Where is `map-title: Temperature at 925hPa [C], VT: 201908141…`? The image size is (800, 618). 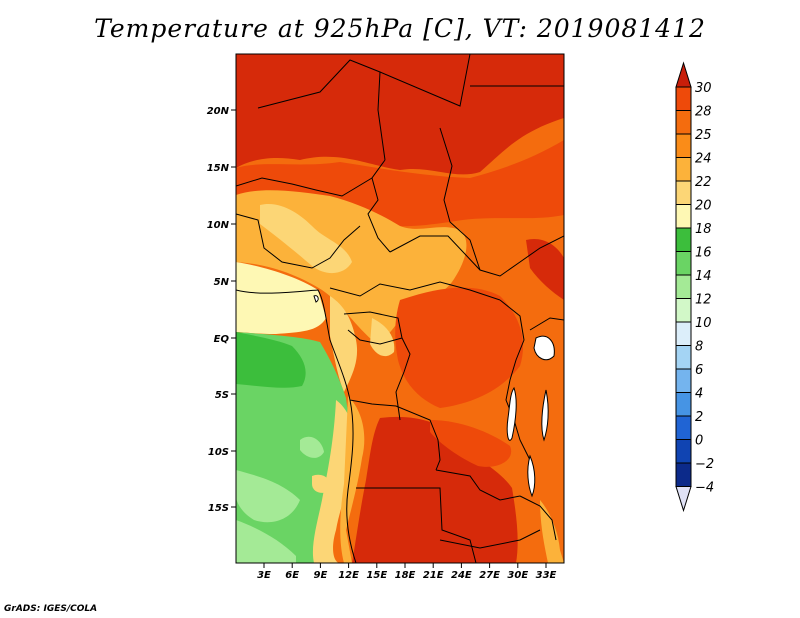 map-title: Temperature at 925hPa [C], VT: 201908141… is located at coordinates (400, 28).